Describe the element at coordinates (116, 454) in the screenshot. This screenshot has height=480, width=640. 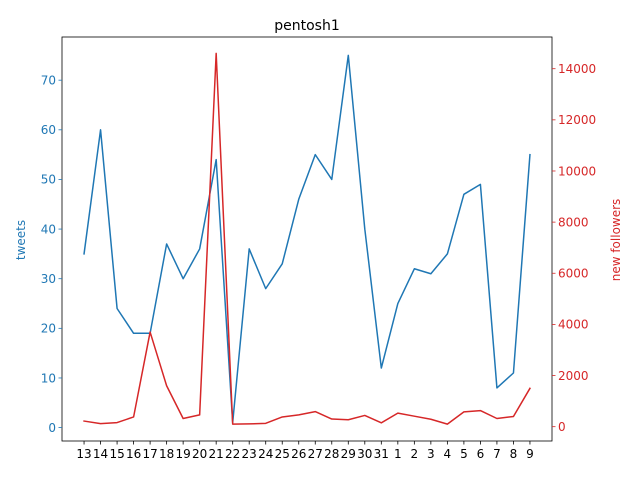
I see `x-tick-label: 15` at that location.